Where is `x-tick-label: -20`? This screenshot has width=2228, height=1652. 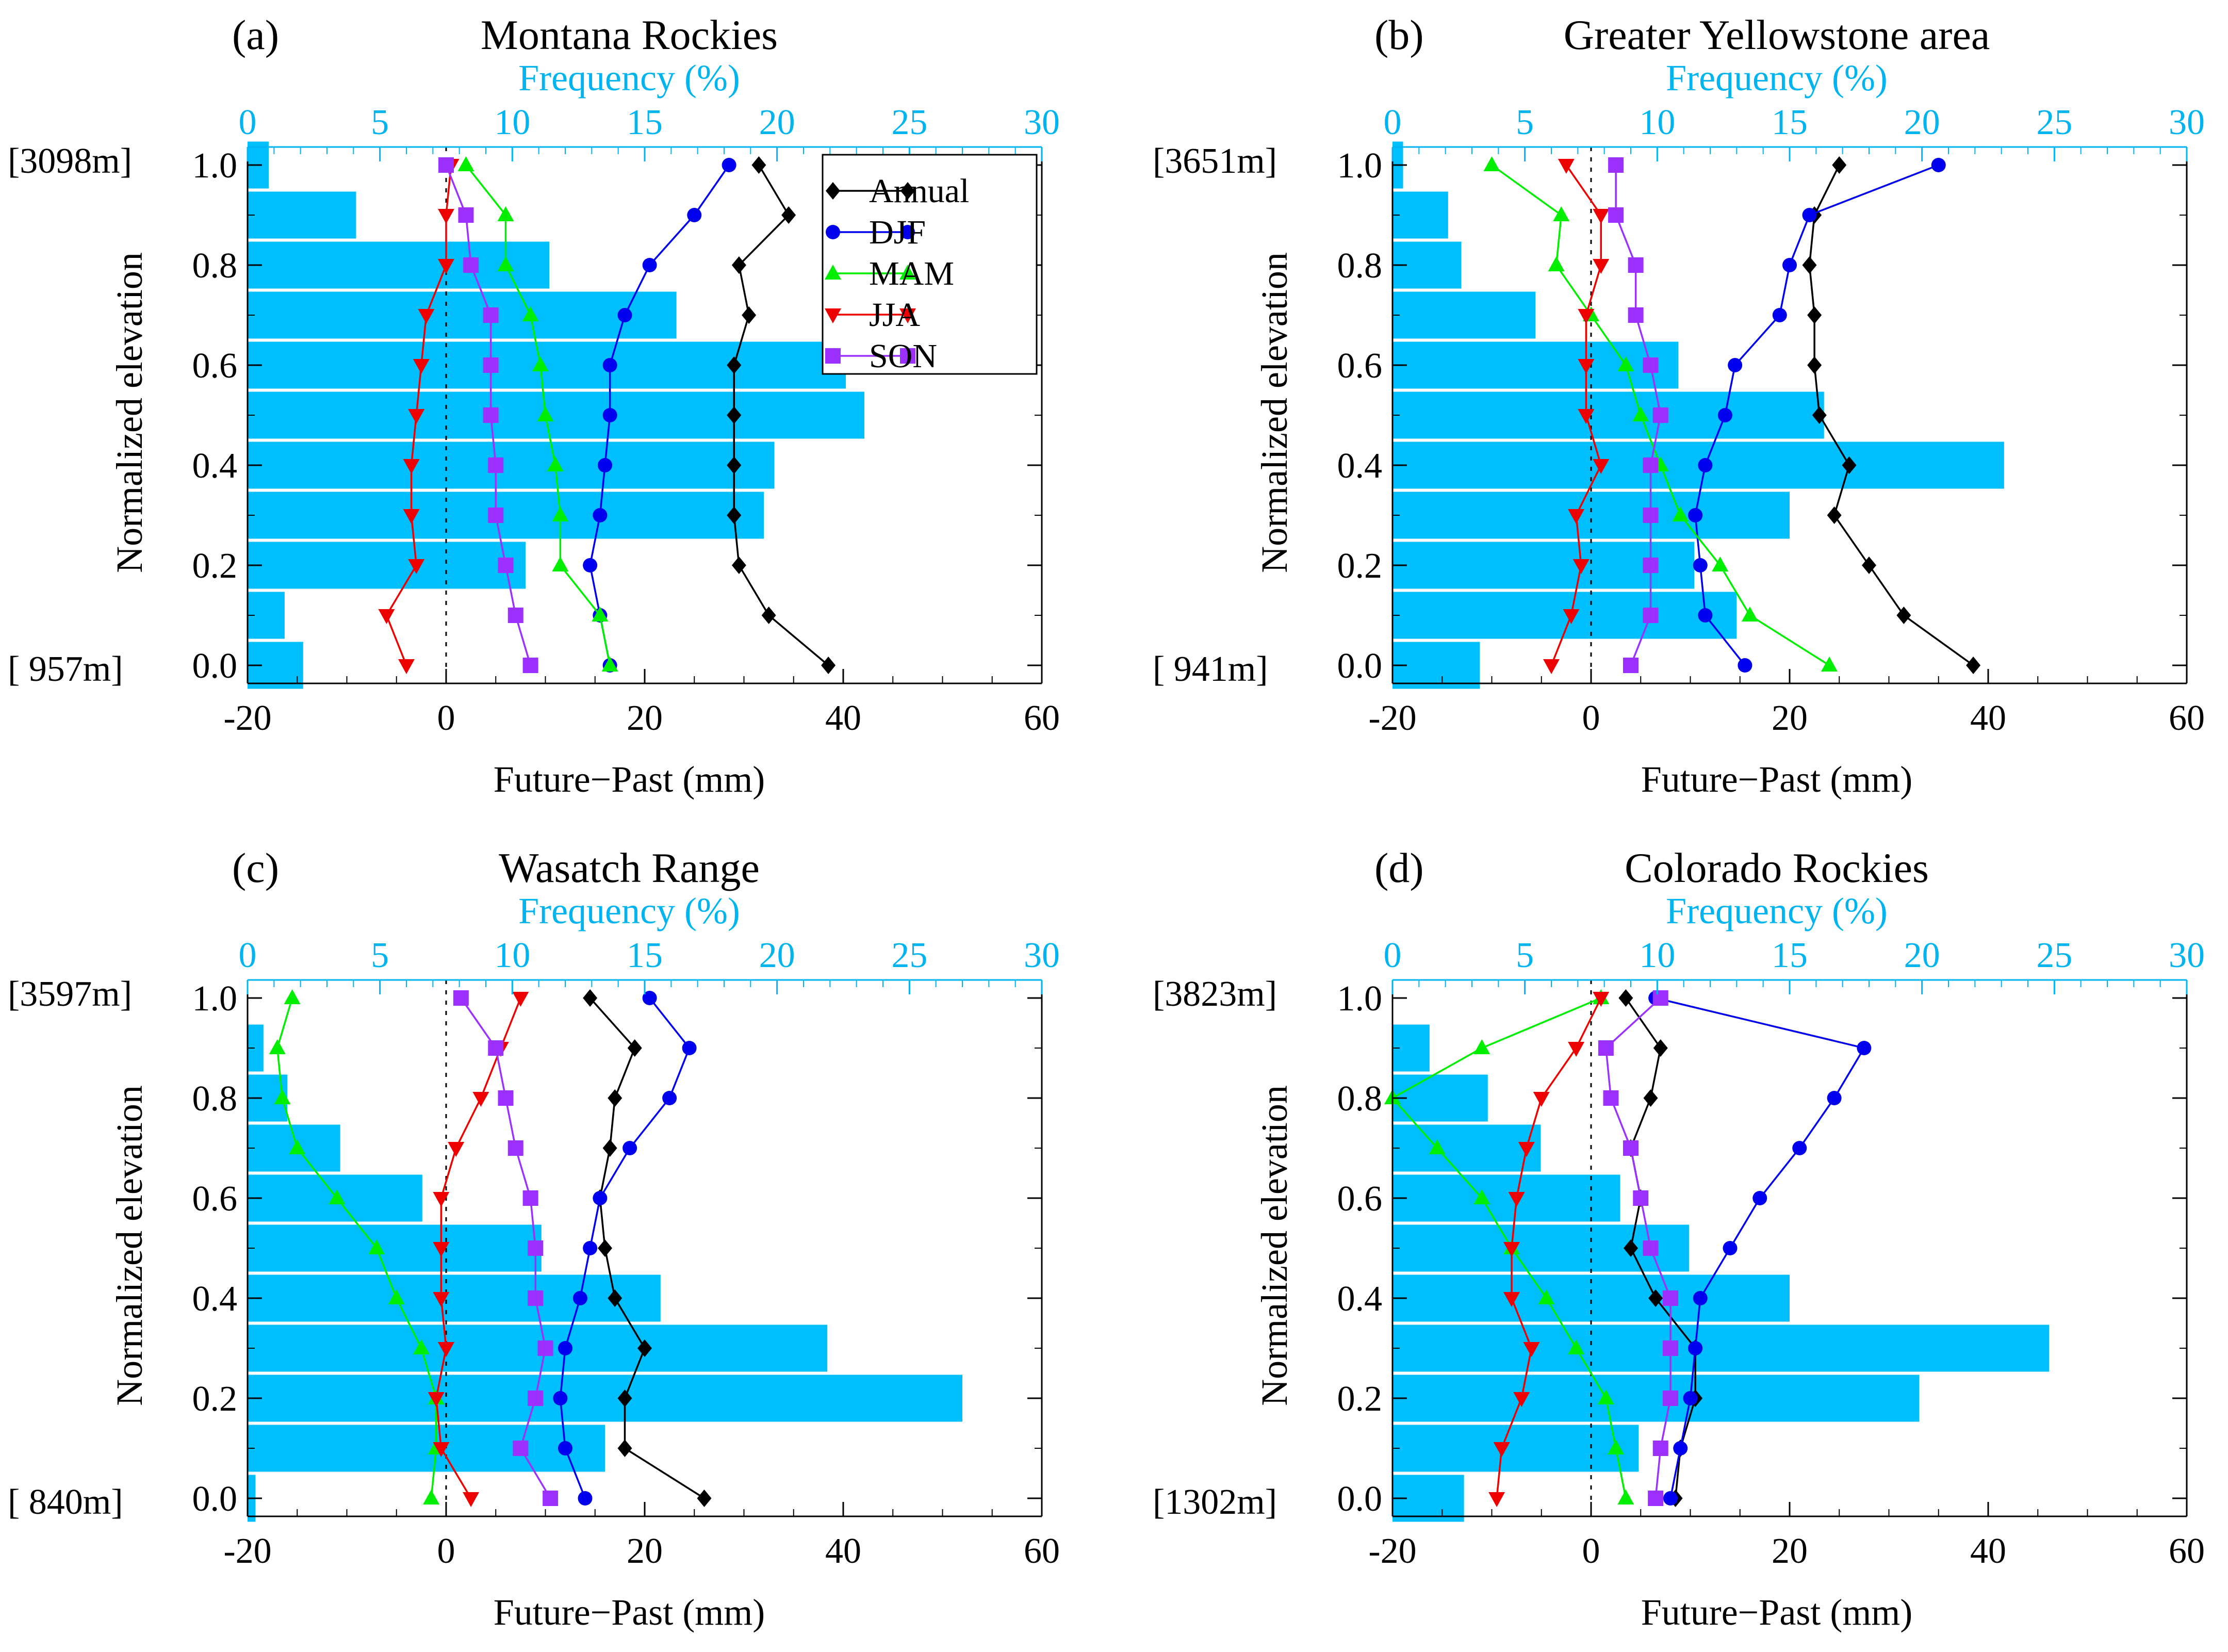 x-tick-label: -20 is located at coordinates (247, 1551).